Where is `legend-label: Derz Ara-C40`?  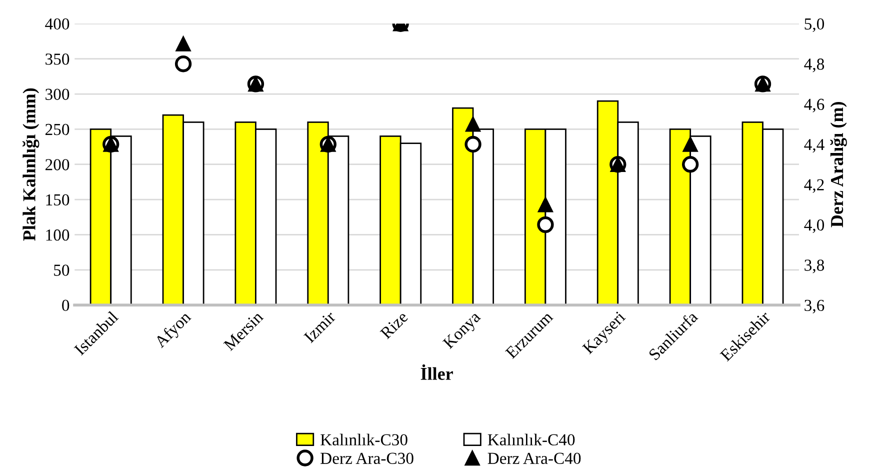 legend-label: Derz Ara-C40 is located at coordinates (534, 458).